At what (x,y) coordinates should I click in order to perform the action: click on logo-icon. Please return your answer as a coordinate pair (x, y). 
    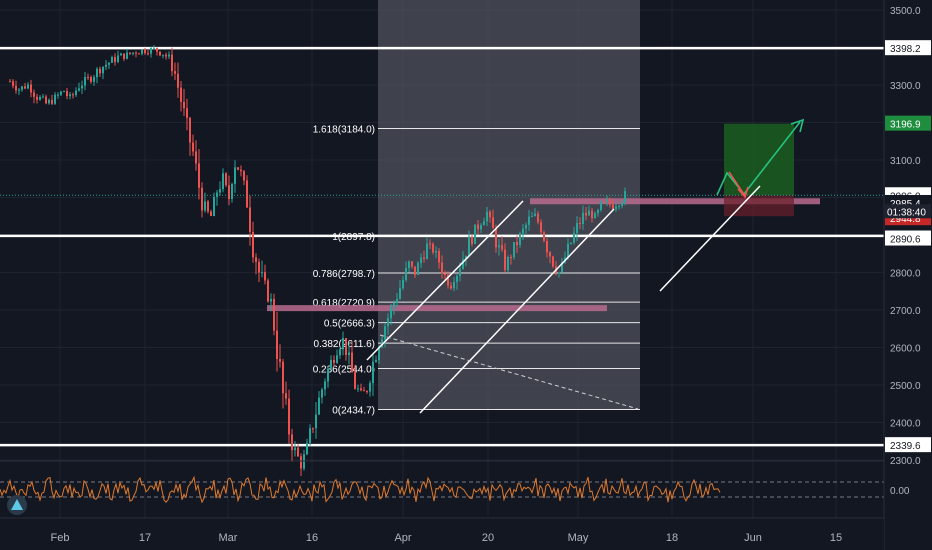
    Looking at the image, I should click on (17, 505).